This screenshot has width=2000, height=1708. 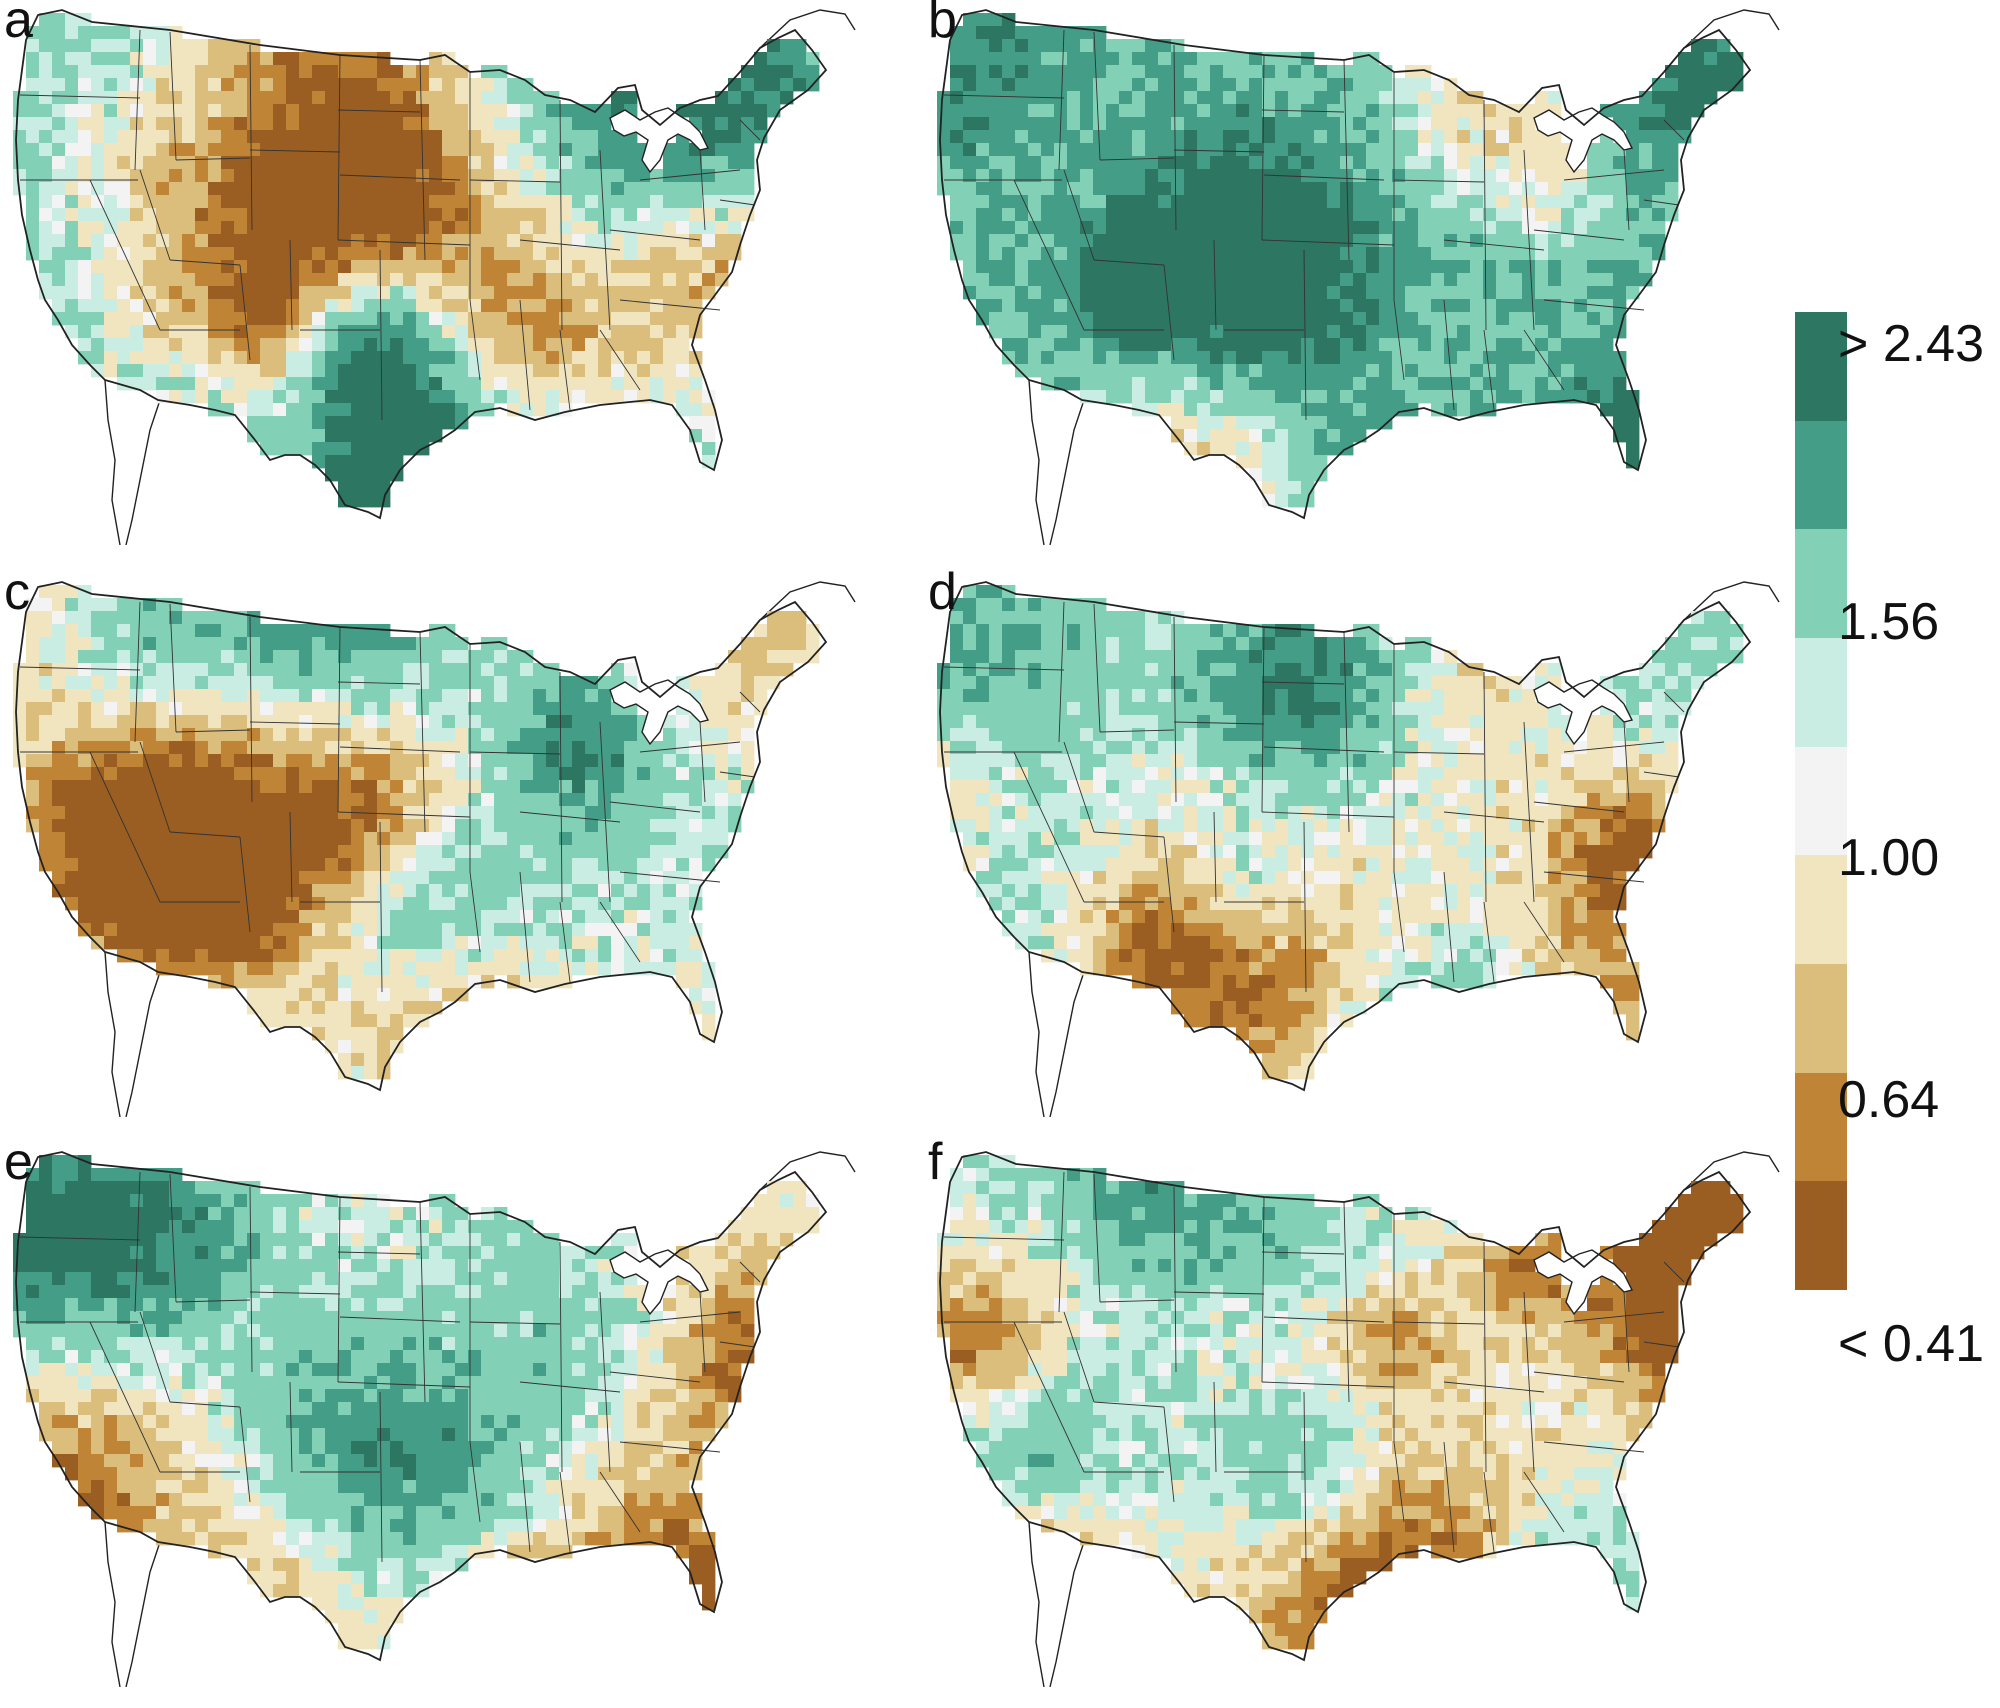 What do you see at coordinates (1583, 140) in the screenshot?
I see `great-lakes` at bounding box center [1583, 140].